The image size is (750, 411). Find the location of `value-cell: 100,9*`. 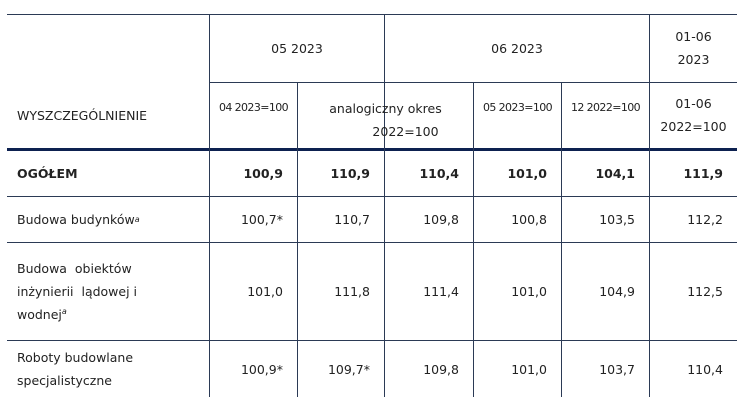

value-cell: 100,9* is located at coordinates (261, 369).